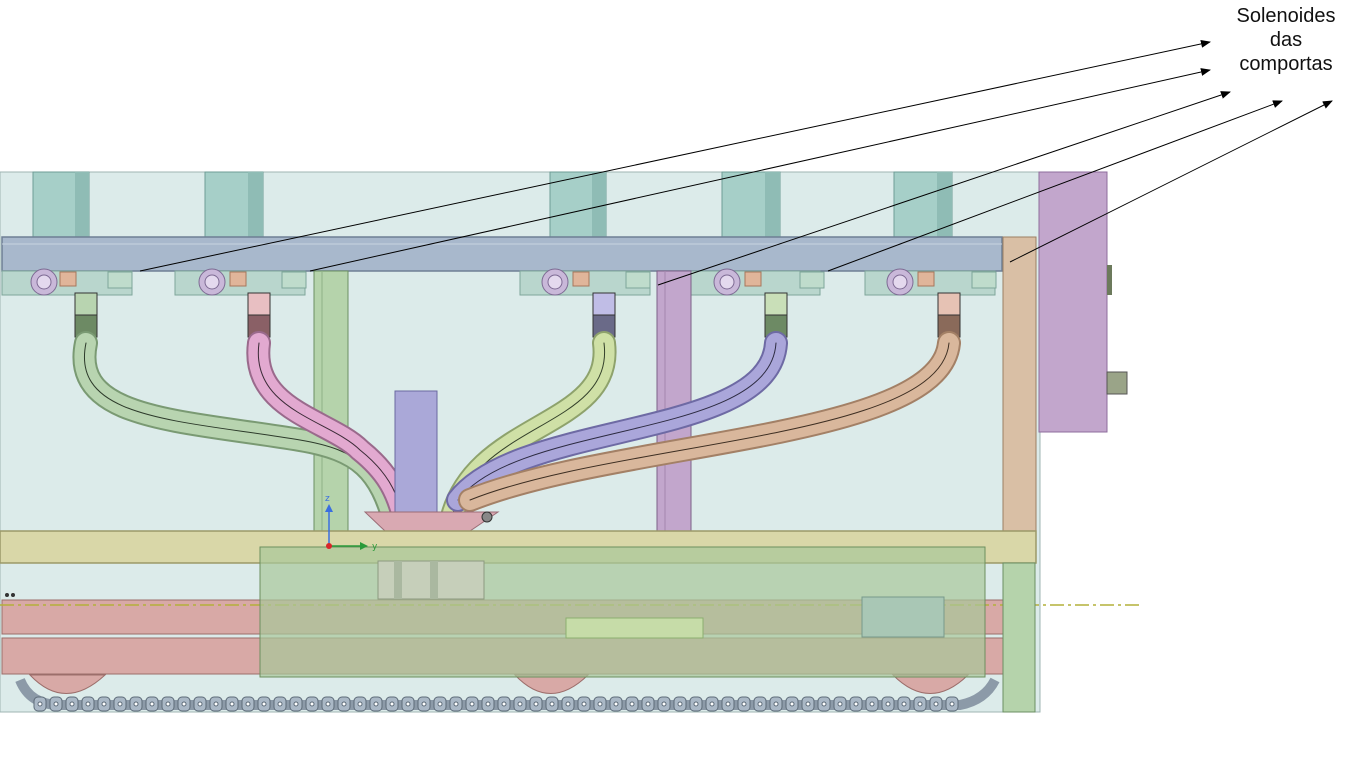 The height and width of the screenshot is (782, 1353). Describe the element at coordinates (1019, 637) in the screenshot. I see `right-lower-post` at that location.